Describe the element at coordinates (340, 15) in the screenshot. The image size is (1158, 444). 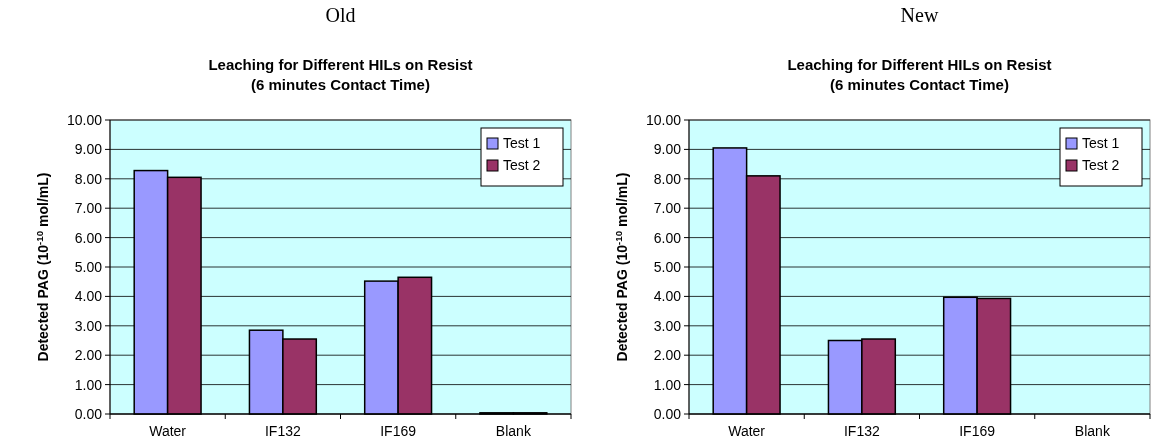
I see `chart-title: Old` at that location.